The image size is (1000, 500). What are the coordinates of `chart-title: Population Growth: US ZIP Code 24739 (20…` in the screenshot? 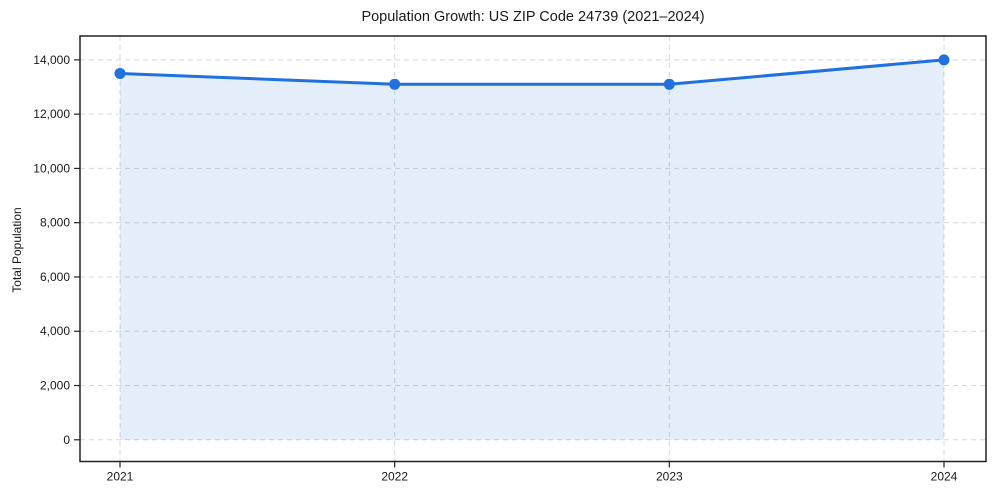 It's located at (533, 17).